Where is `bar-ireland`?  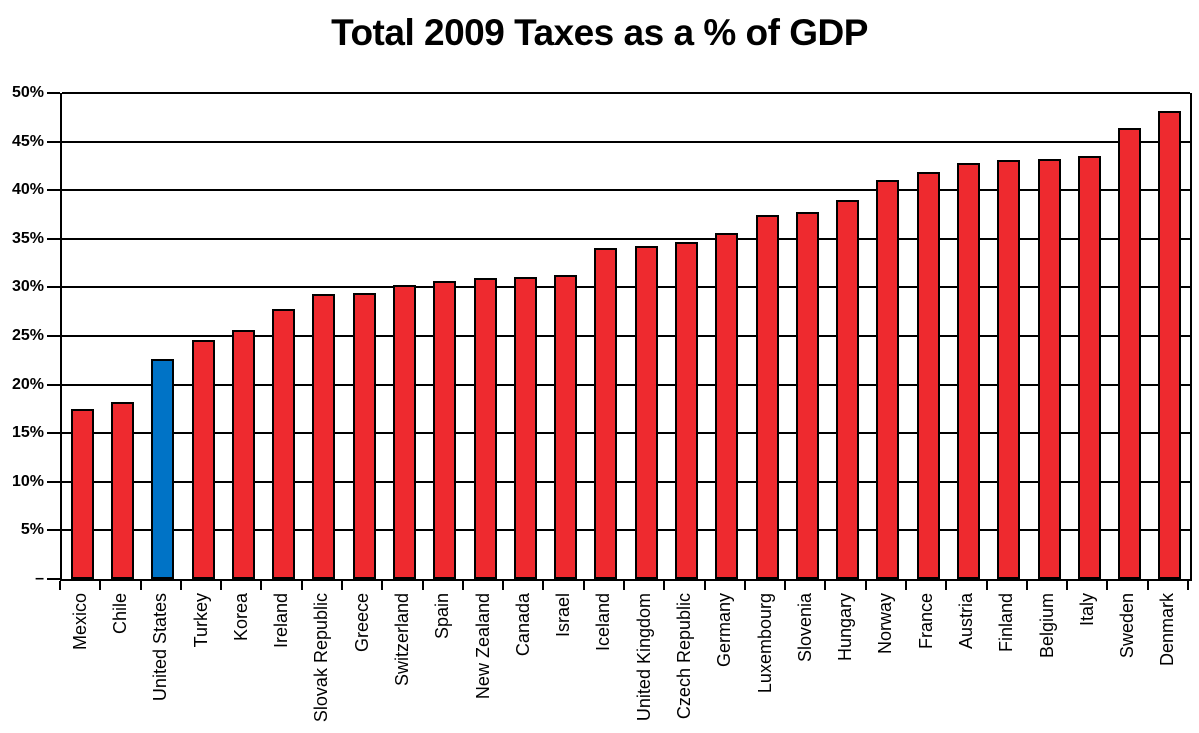
bar-ireland is located at coordinates (284, 443).